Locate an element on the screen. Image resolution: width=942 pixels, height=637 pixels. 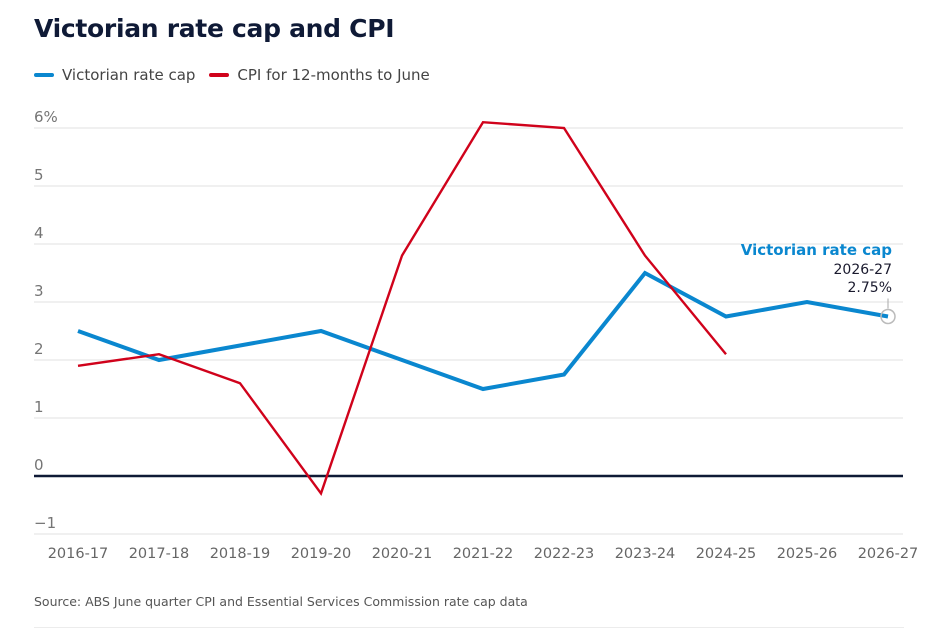
legend-label-cpi: CPI for 12-months to June is located at coordinates (333, 75).